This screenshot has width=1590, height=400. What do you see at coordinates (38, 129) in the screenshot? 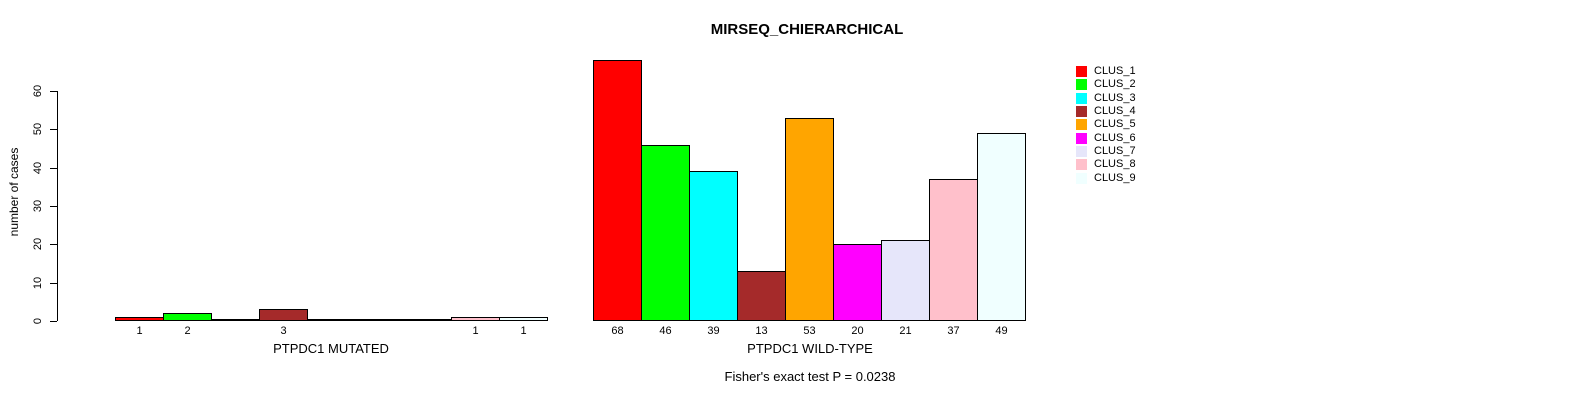
I see `y-tick-label: 50` at bounding box center [38, 129].